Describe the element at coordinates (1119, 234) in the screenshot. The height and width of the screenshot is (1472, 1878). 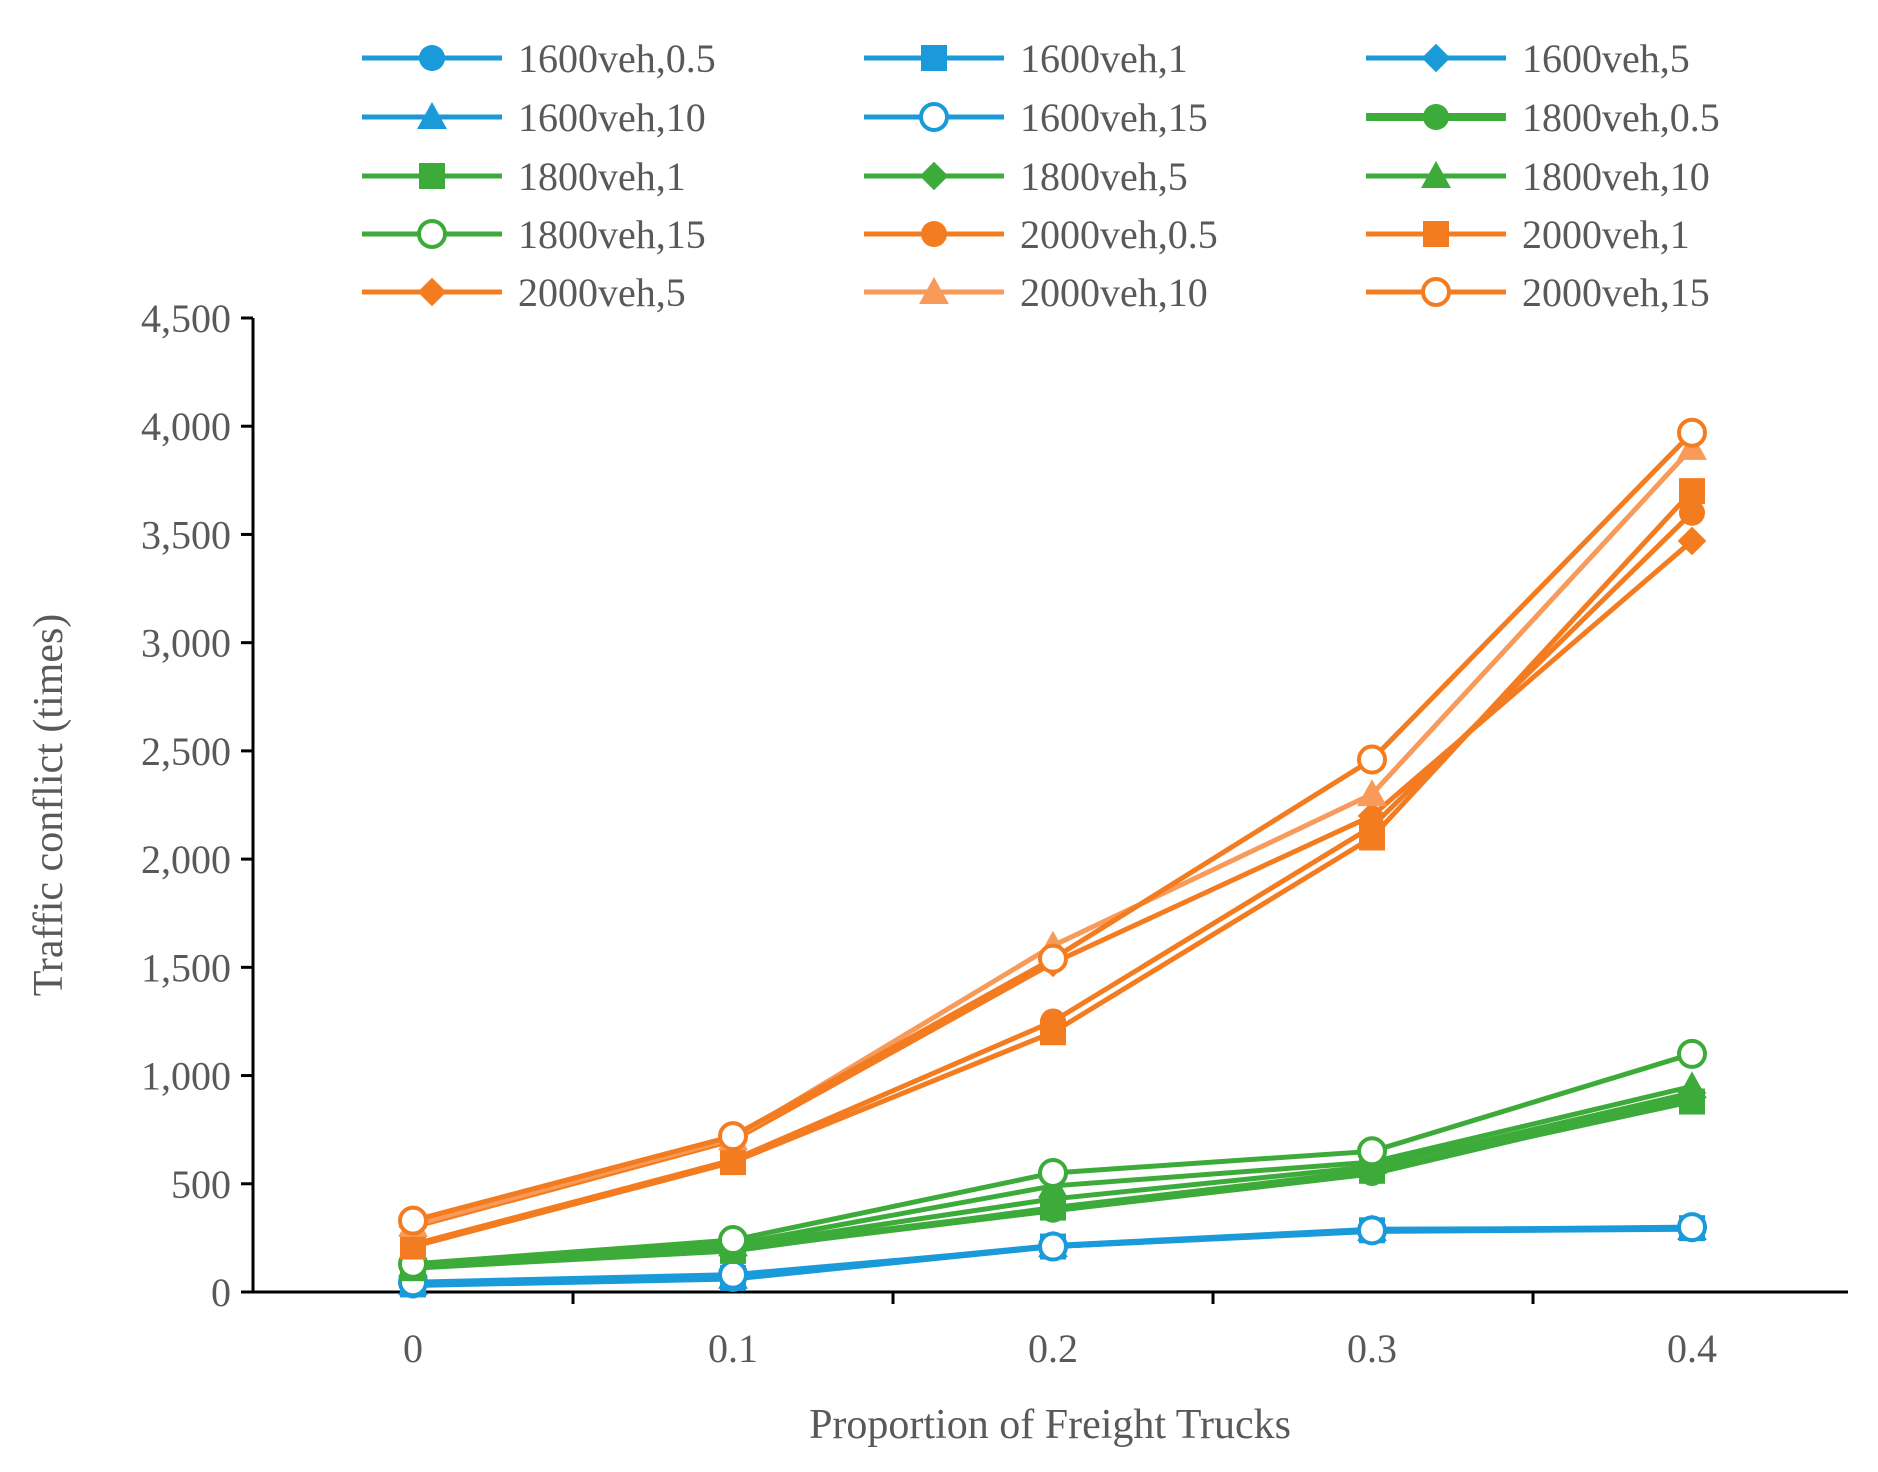
I see `legend-label: 2000veh,0.5` at that location.